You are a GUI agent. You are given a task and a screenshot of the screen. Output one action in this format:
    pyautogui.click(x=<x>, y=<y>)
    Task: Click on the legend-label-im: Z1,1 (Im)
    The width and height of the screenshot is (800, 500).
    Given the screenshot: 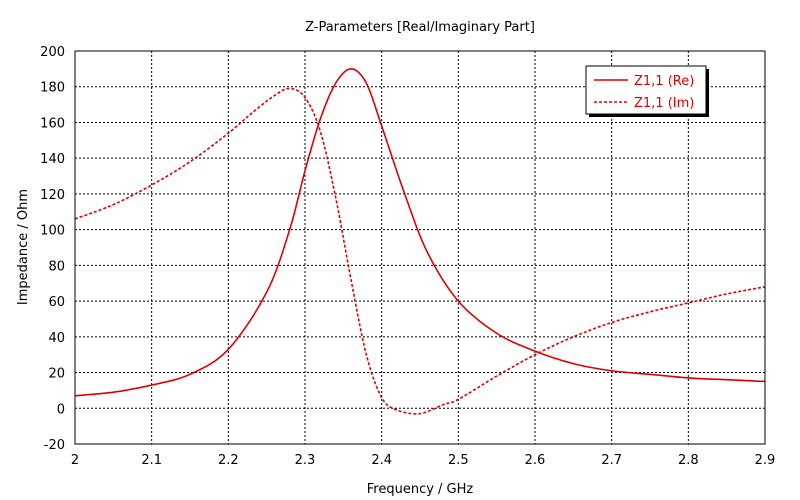 What is the action you would take?
    pyautogui.click(x=664, y=103)
    